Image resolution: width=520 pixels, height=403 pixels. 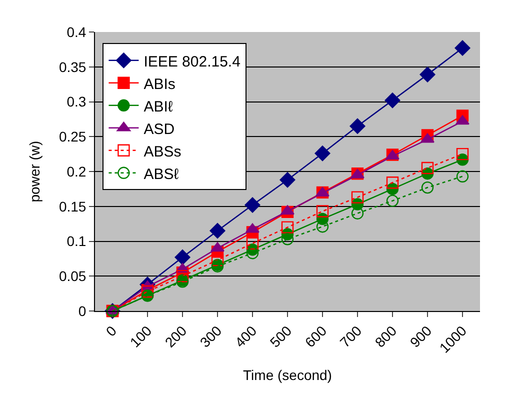 What do you see at coordinates (280, 336) in the screenshot?
I see `x-tick-label: 500` at bounding box center [280, 336].